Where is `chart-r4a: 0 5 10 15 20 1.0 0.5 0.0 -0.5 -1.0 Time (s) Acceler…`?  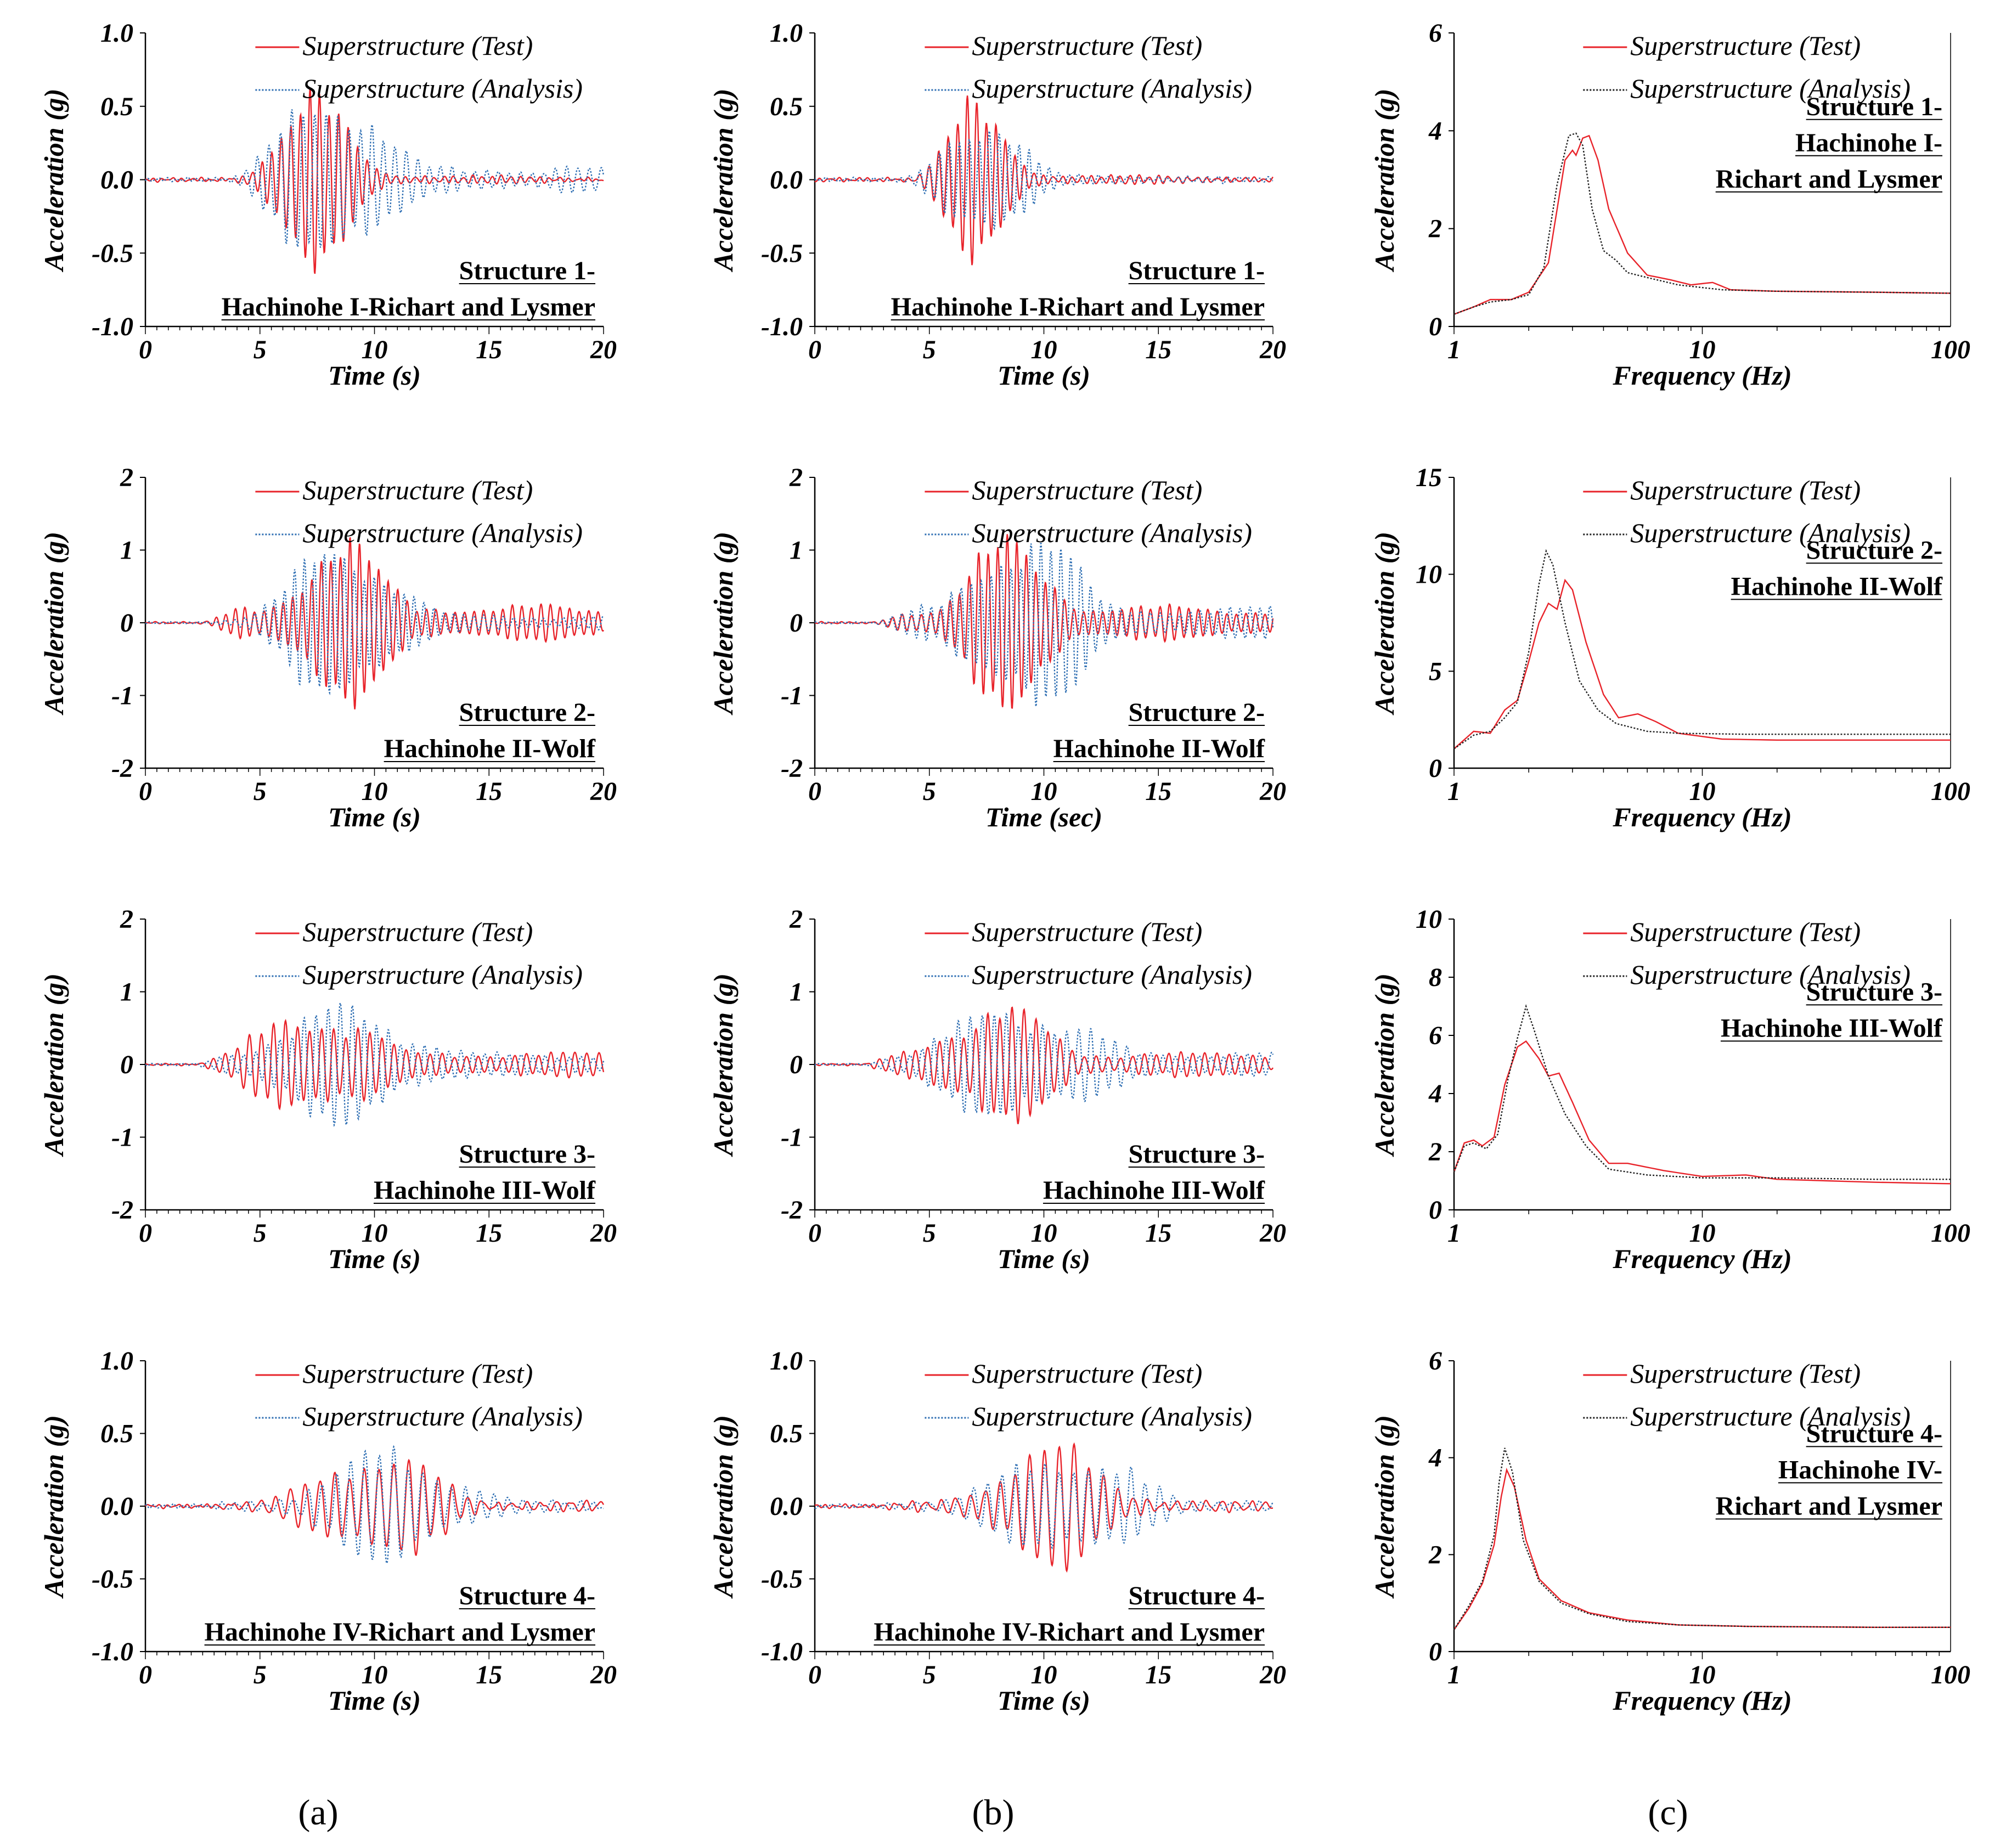
chart-r4a: 0 5 10 15 20 1.0 0.5 0.0 -0.5 -1.0 Time (s) Acceler… is located at coordinates (327, 1531).